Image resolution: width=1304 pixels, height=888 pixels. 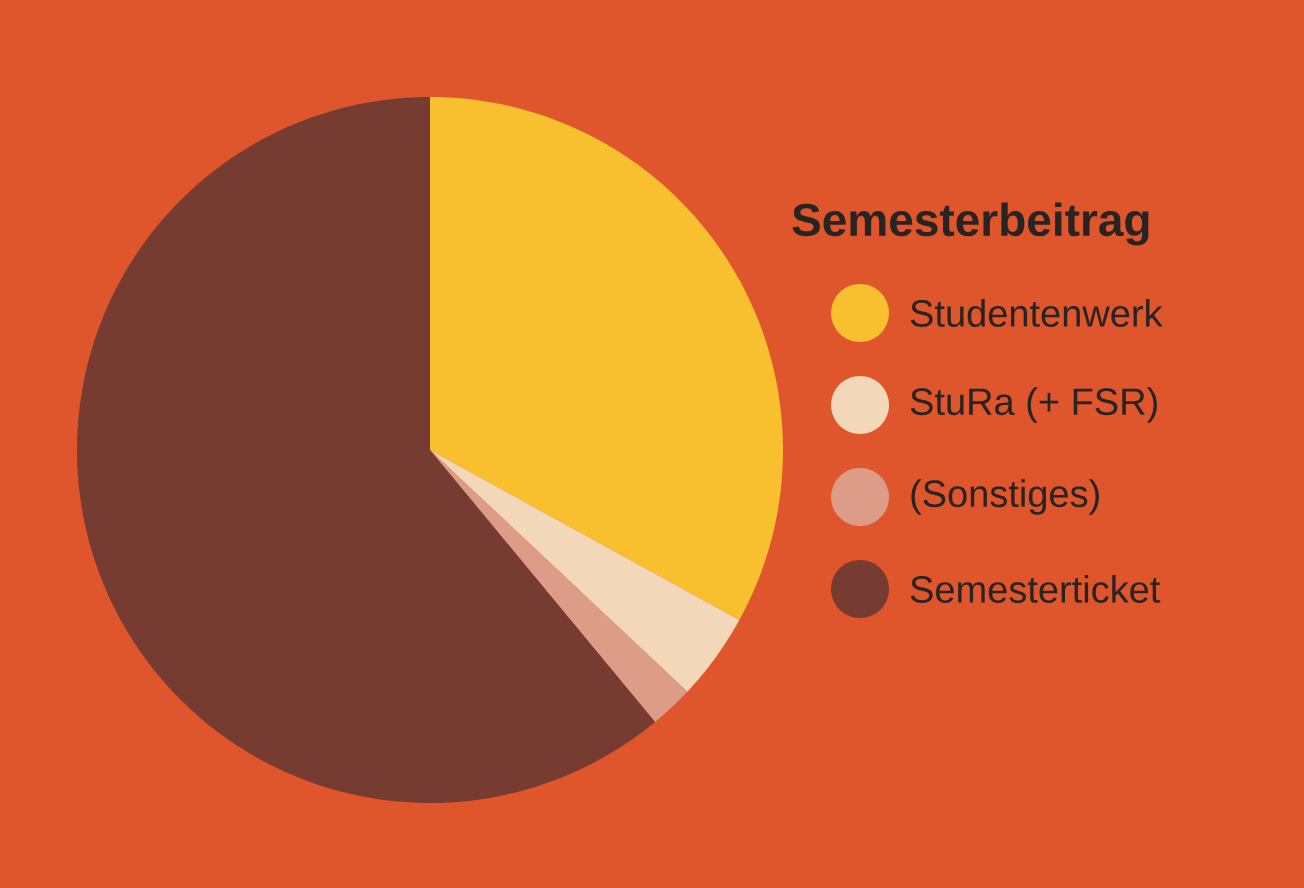 What do you see at coordinates (1035, 589) in the screenshot?
I see `legend-label: Semesterticket` at bounding box center [1035, 589].